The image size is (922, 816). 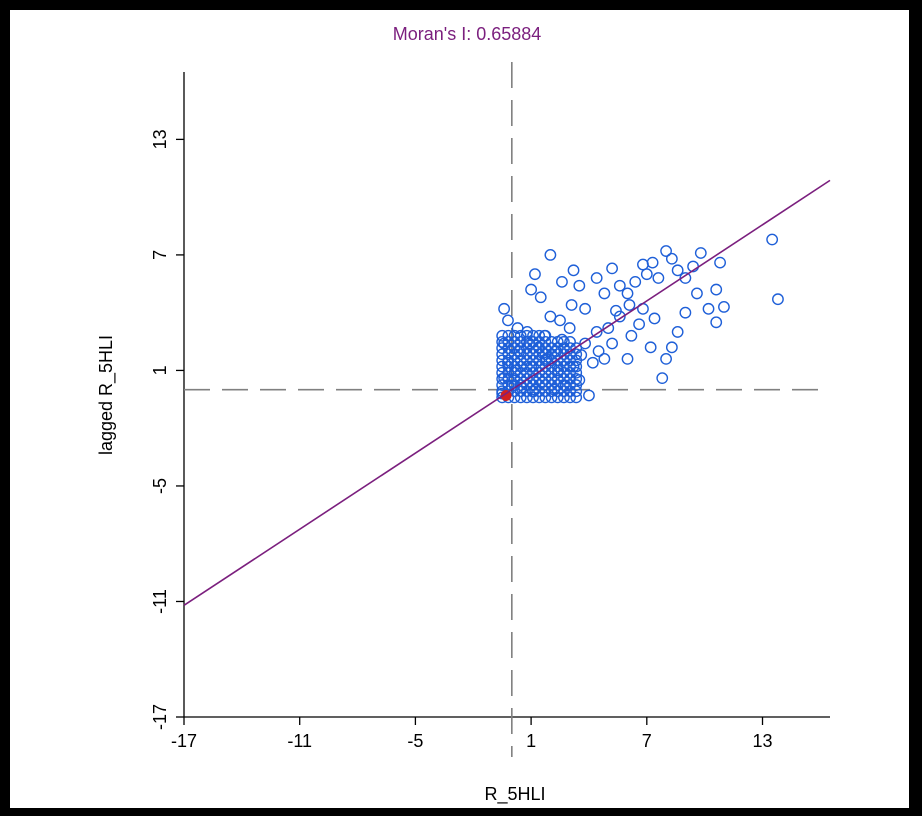 What do you see at coordinates (160, 717) in the screenshot?
I see `y-tick-label: -17` at bounding box center [160, 717].